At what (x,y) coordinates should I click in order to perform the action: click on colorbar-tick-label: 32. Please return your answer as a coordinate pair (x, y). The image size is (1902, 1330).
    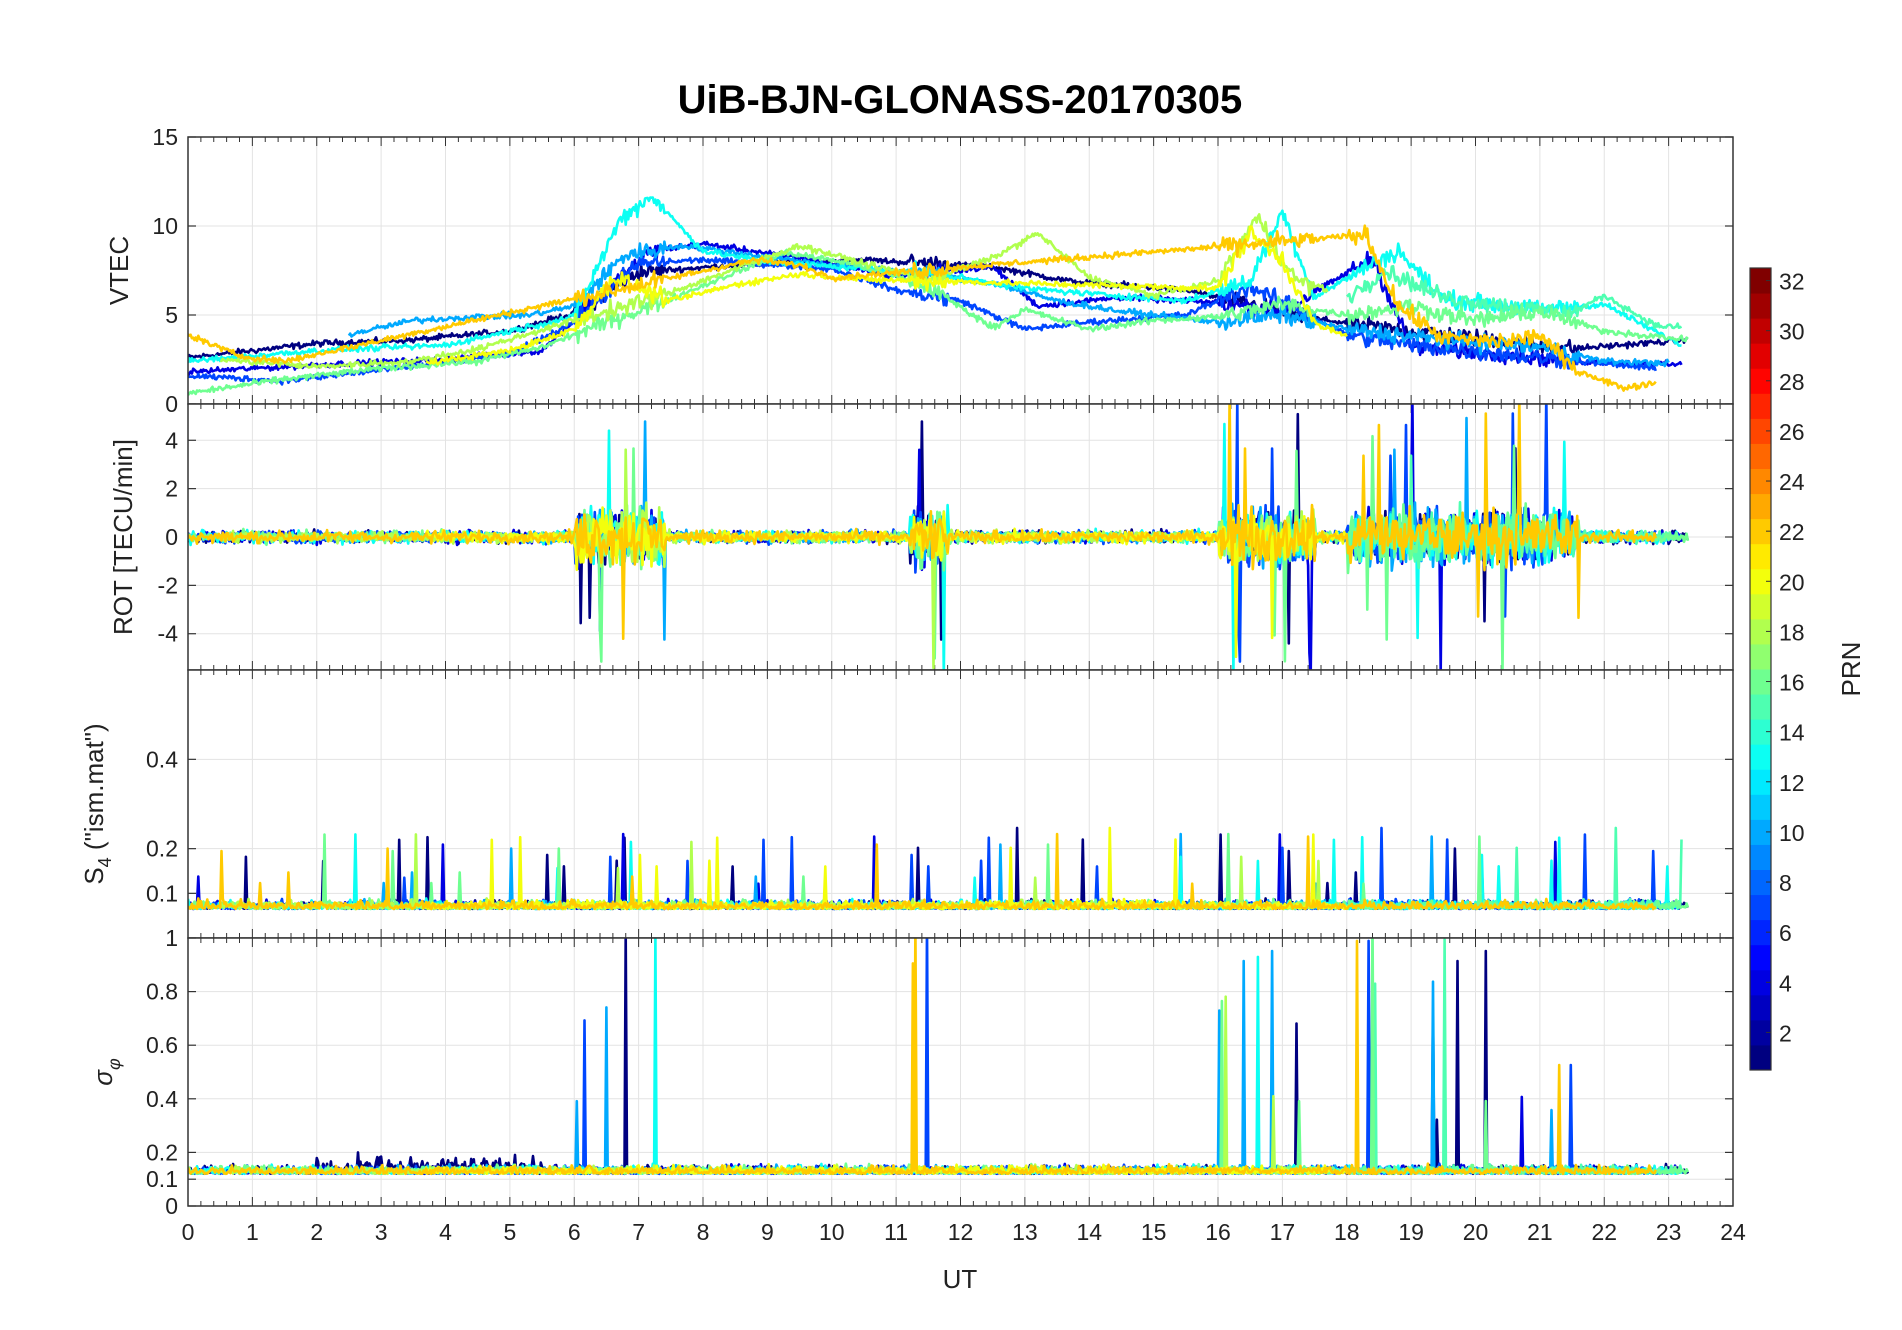
    Looking at the image, I should click on (1792, 282).